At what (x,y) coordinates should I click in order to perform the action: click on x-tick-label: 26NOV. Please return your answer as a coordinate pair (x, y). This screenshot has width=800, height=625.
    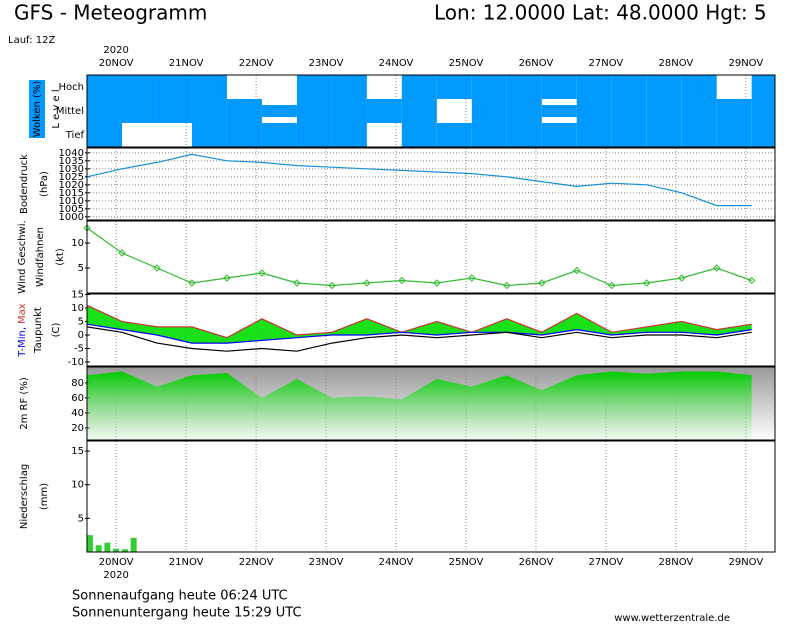
    Looking at the image, I should click on (536, 63).